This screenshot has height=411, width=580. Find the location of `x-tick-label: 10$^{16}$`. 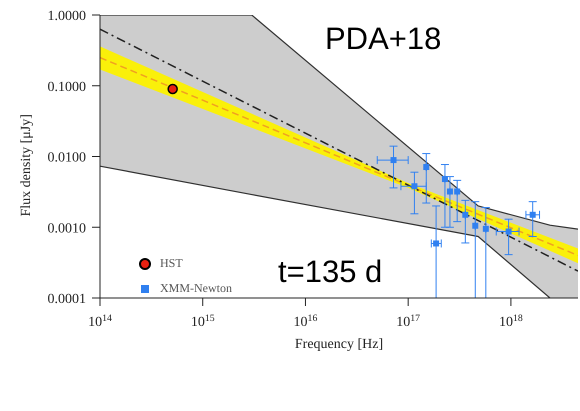

x-tick-label: 10$^{16}$ is located at coordinates (306, 321).